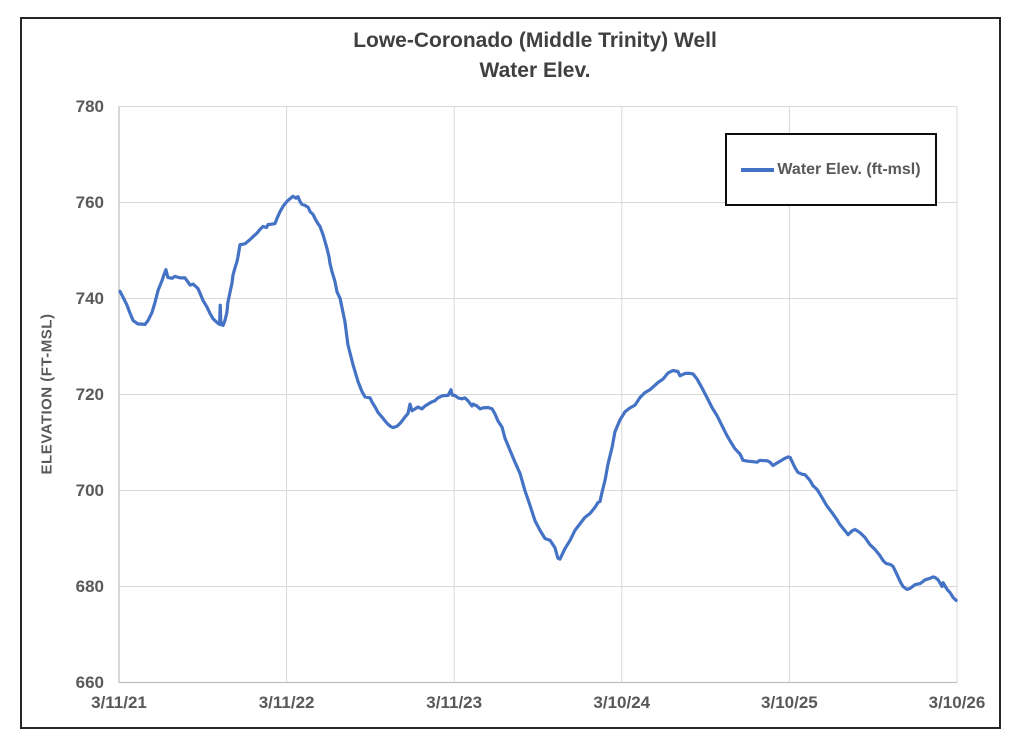  I want to click on y-tick-label: 660, so click(89, 682).